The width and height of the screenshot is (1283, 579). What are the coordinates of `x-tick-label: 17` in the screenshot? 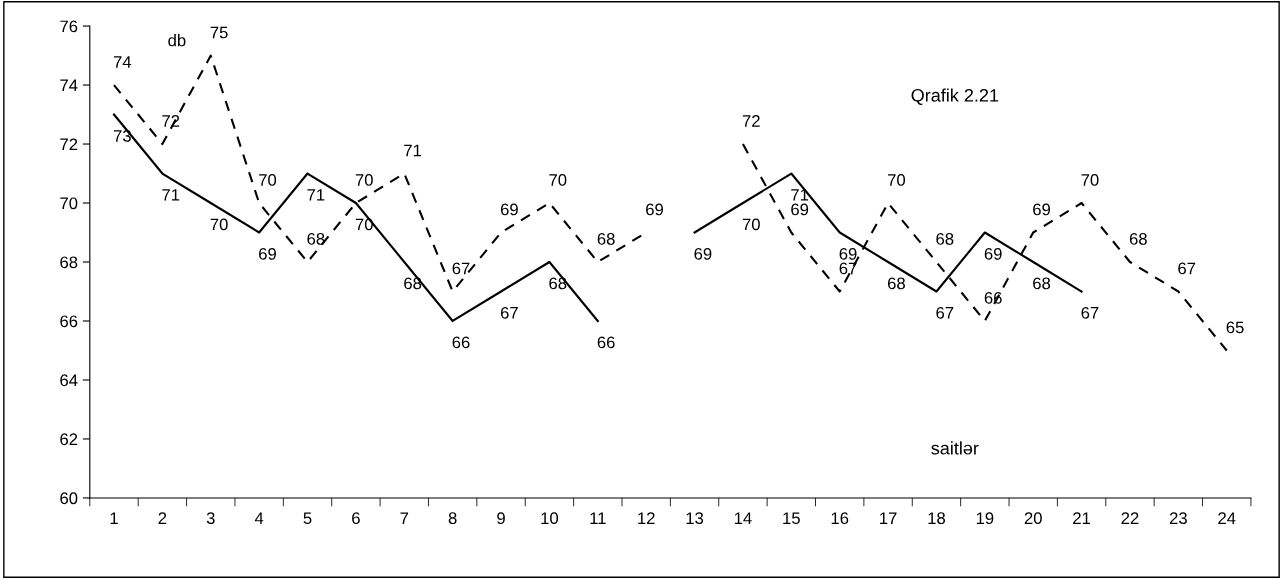 It's located at (888, 518).